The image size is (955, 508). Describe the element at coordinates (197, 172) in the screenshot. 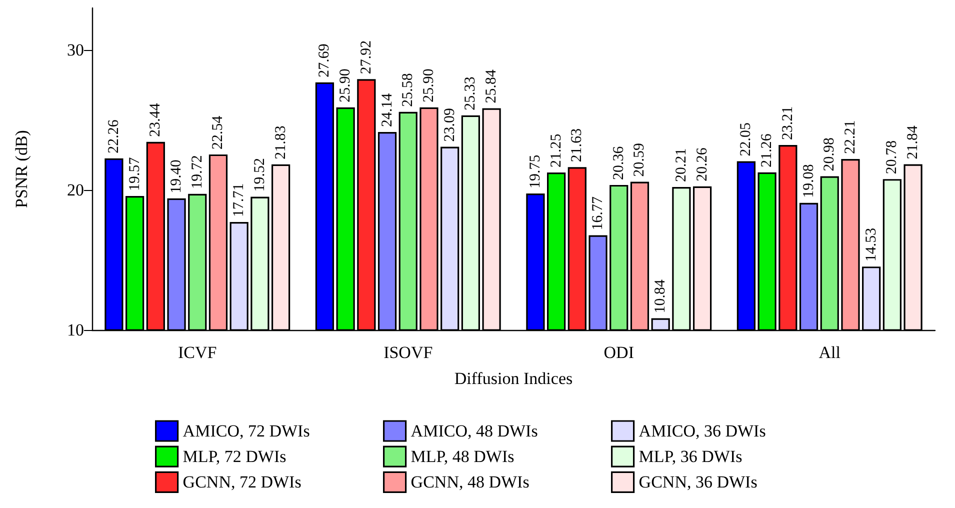

I see `data-label: 19.72` at that location.